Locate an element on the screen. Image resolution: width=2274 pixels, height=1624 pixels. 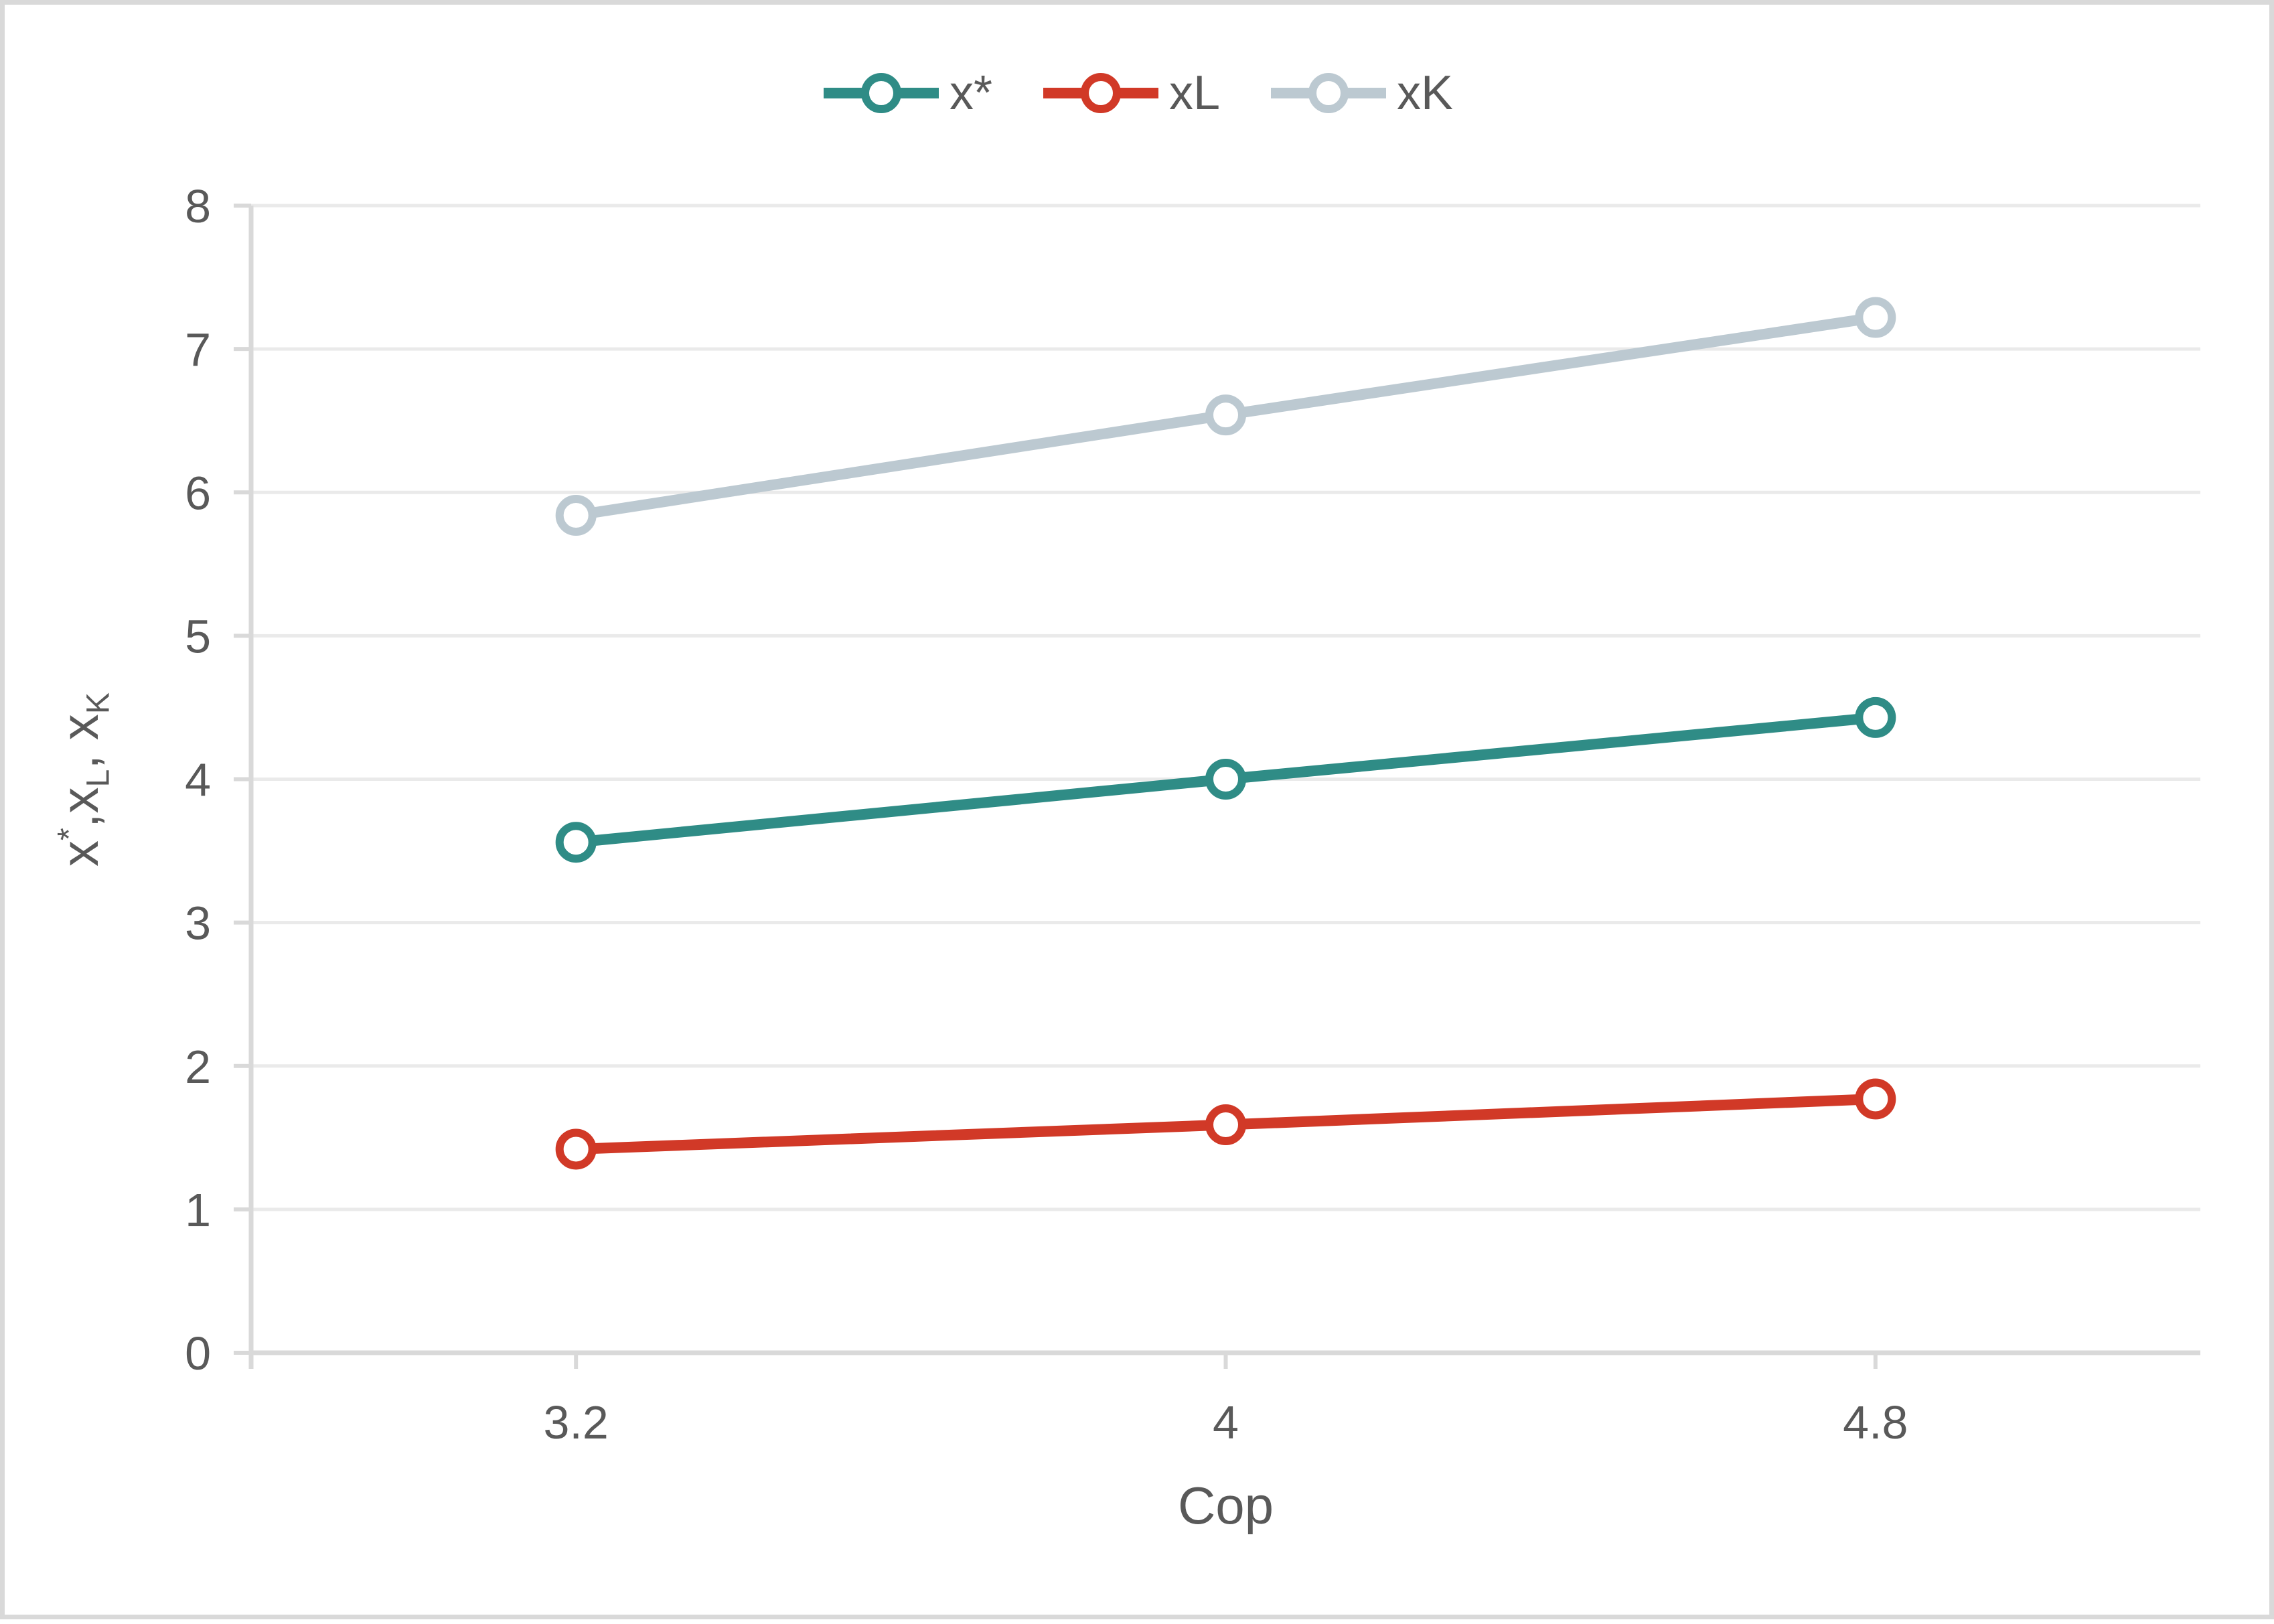
legend-item-xK: xK is located at coordinates (1360, 93).